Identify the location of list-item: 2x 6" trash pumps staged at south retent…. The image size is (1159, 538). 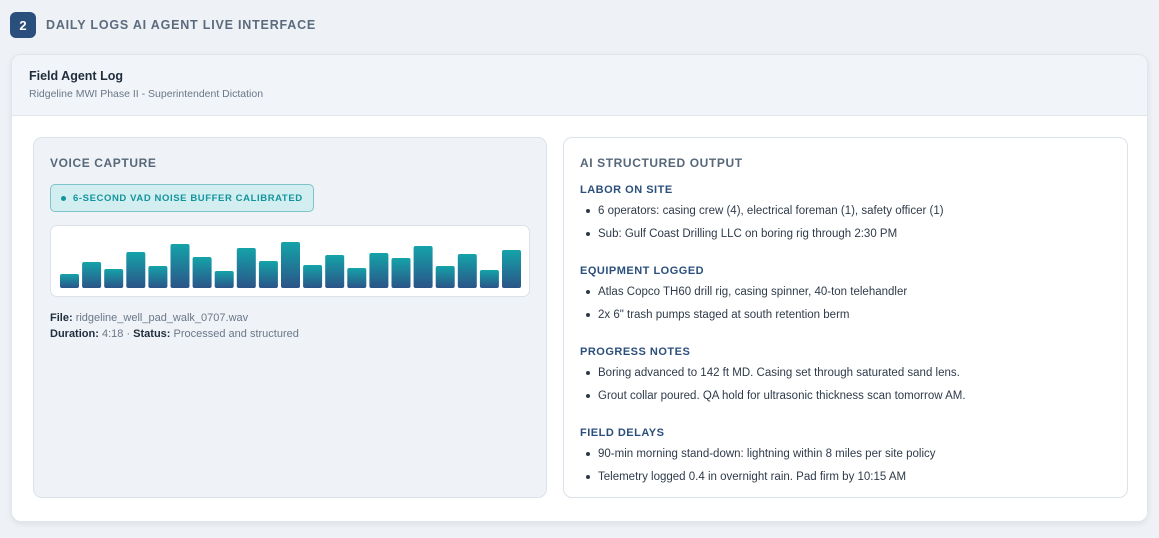
(845, 318).